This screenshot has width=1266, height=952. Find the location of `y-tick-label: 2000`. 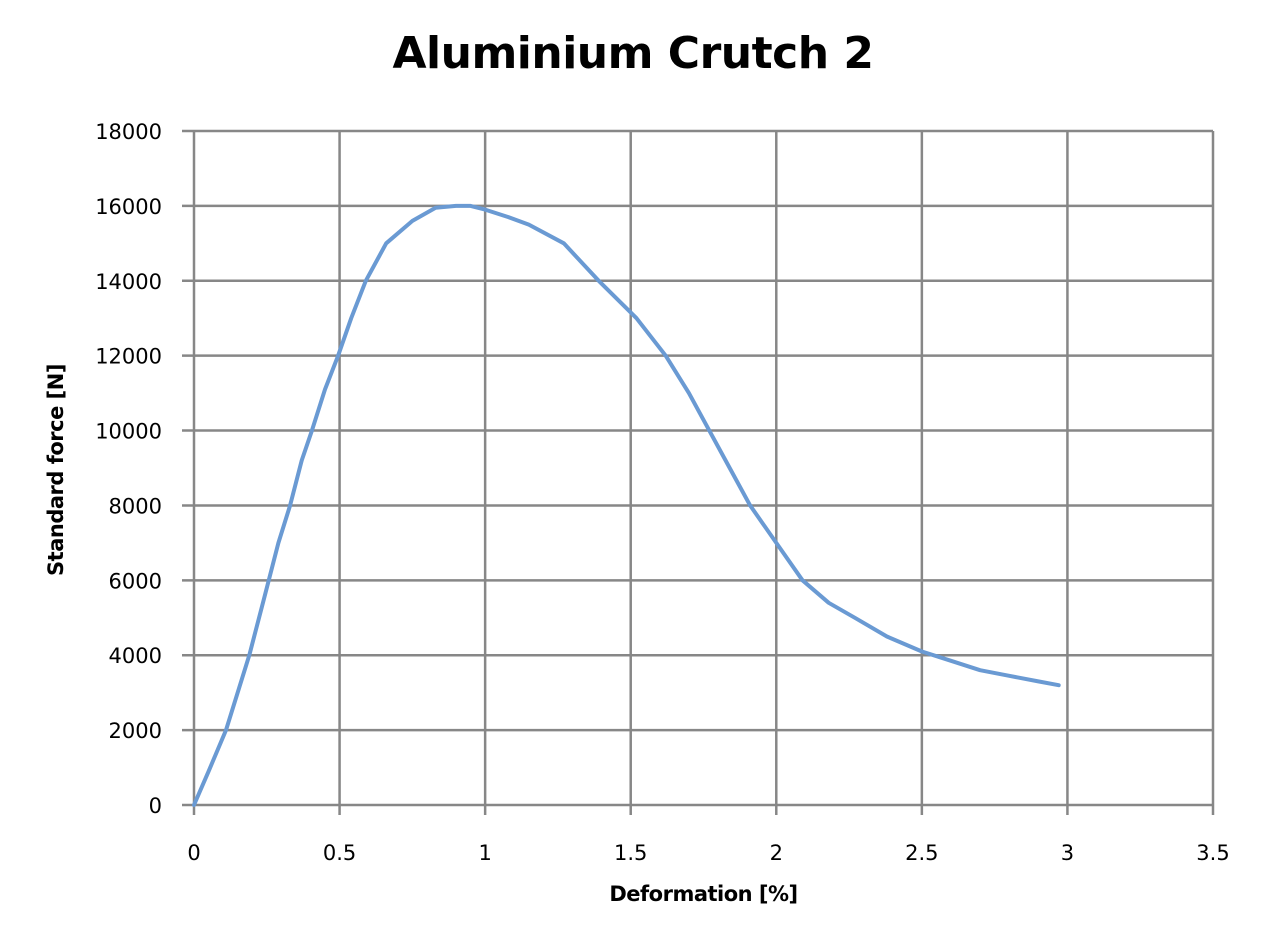

y-tick-label: 2000 is located at coordinates (135, 731).